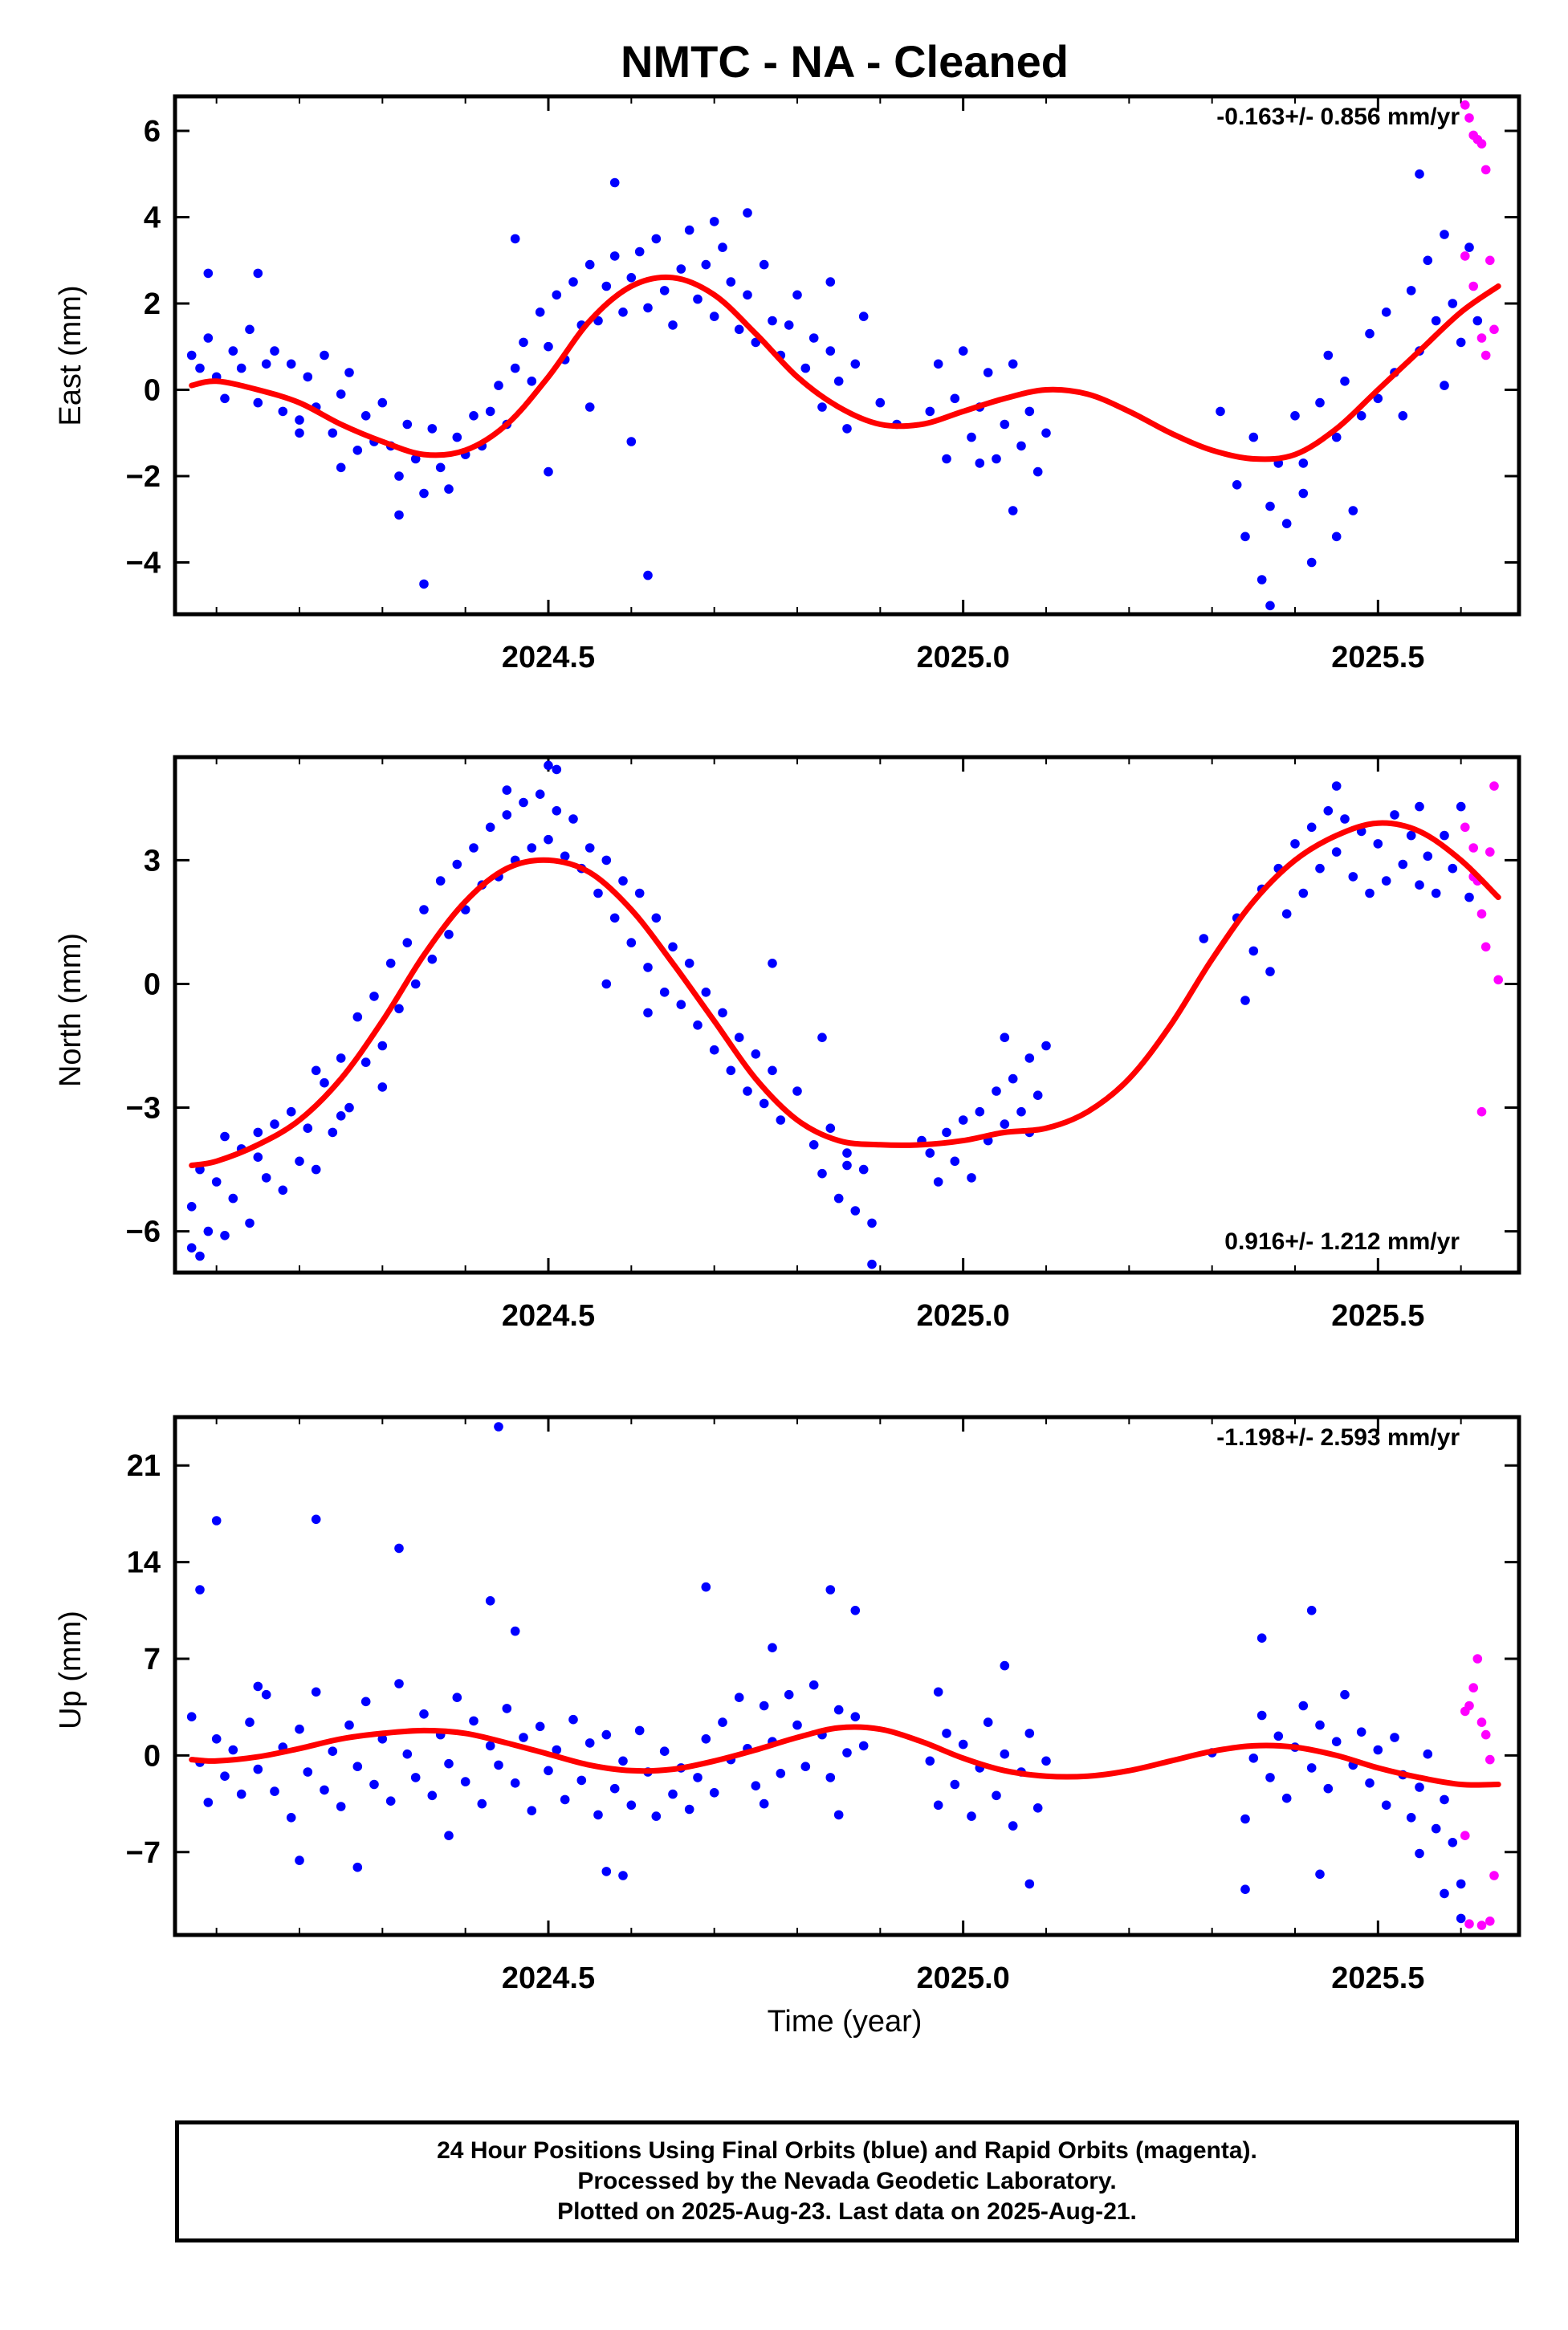  I want to click on east-rate-label: -0.163+/- 0.856 mm/yr, so click(1338, 117).